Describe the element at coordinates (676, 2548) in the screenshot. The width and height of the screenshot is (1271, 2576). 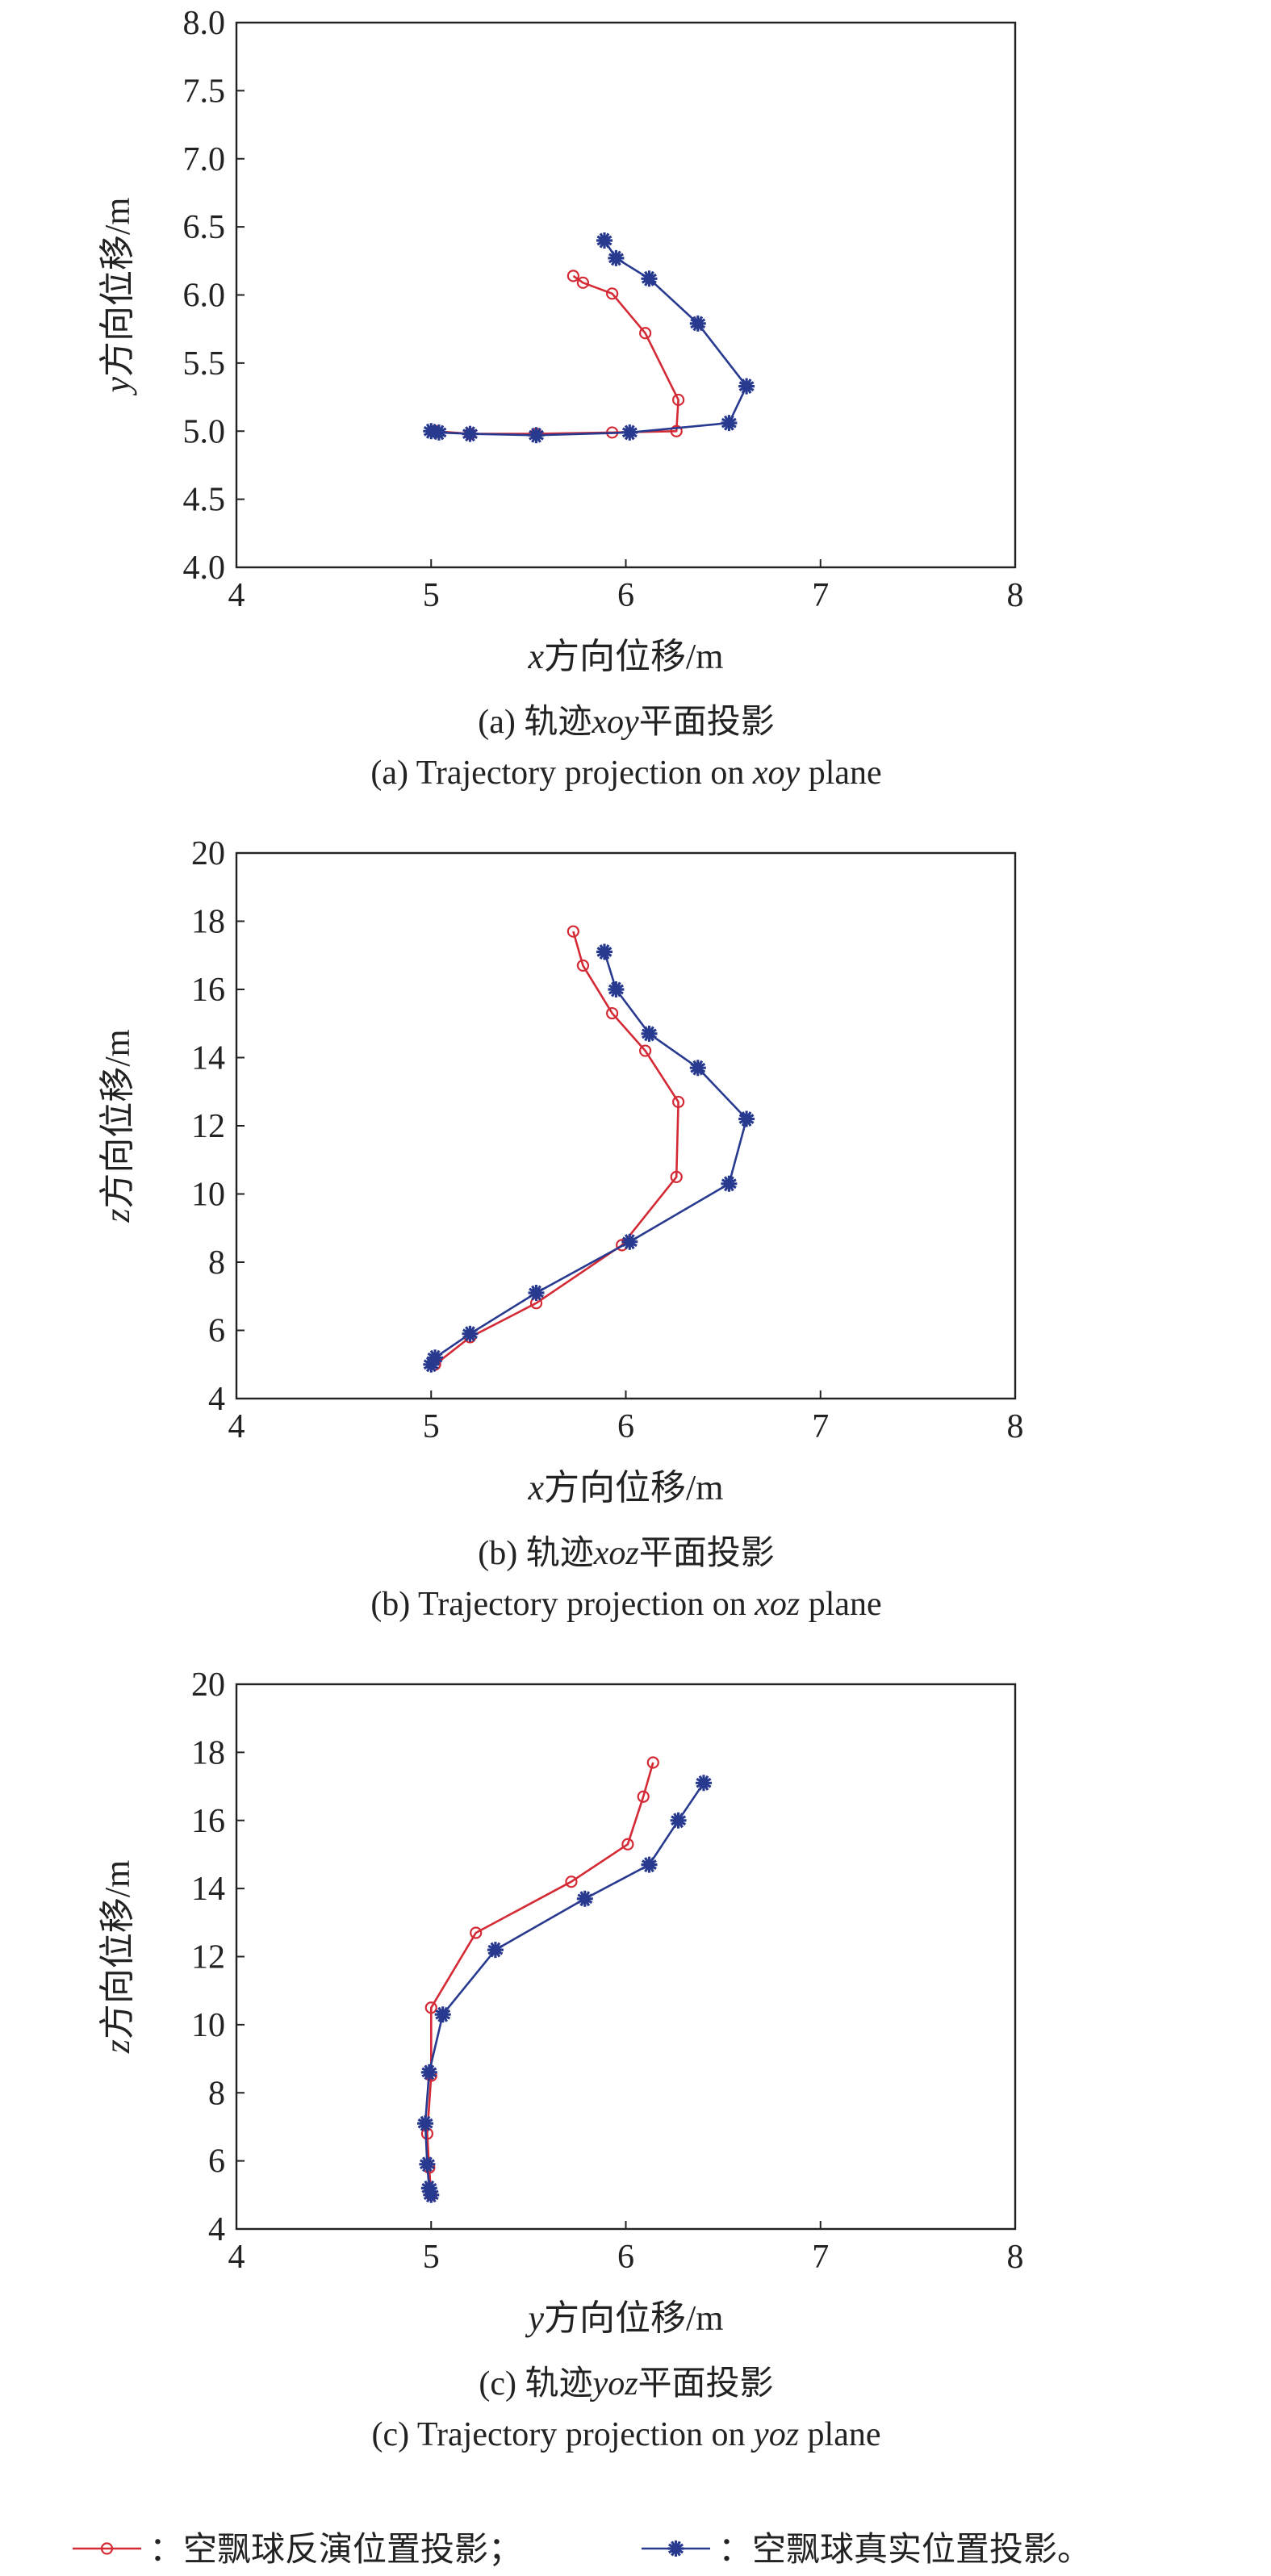
I see `legend-swatch-marker` at that location.